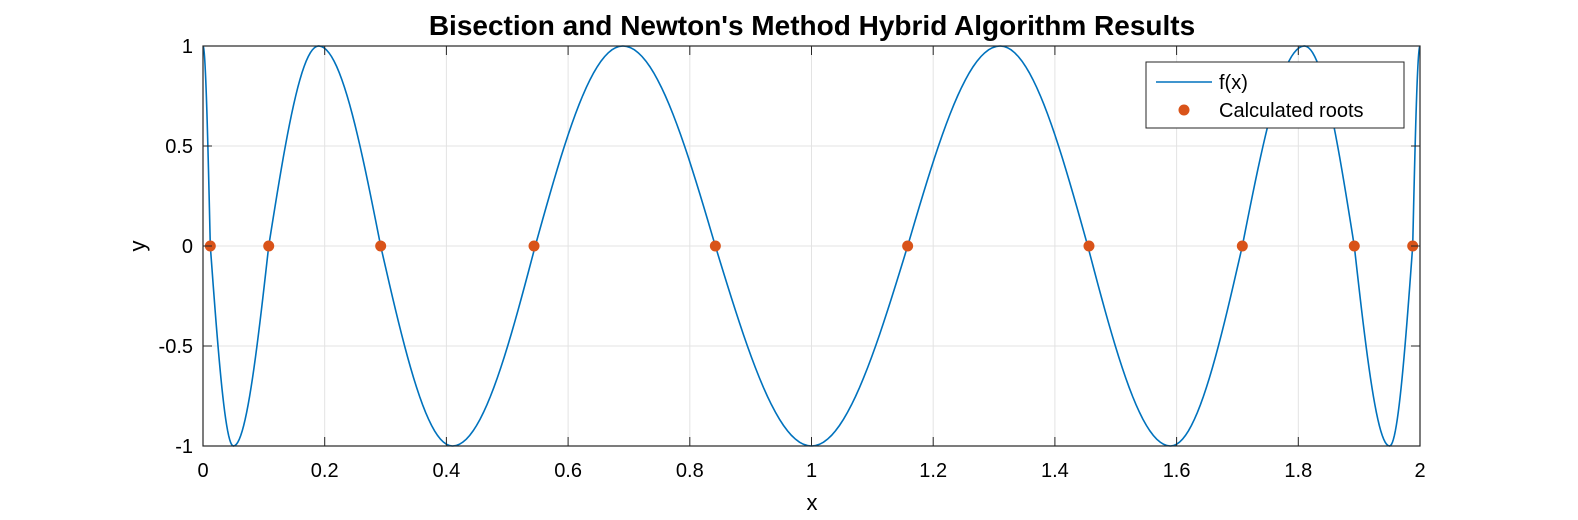 The image size is (1578, 520). What do you see at coordinates (187, 47) in the screenshot?
I see `y-tick-label: 1` at bounding box center [187, 47].